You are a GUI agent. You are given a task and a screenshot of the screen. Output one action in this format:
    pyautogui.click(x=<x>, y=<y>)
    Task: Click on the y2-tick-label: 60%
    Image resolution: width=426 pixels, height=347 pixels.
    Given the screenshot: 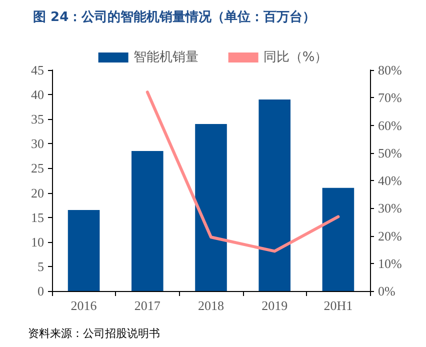 What is the action you would take?
    pyautogui.click(x=390, y=125)
    